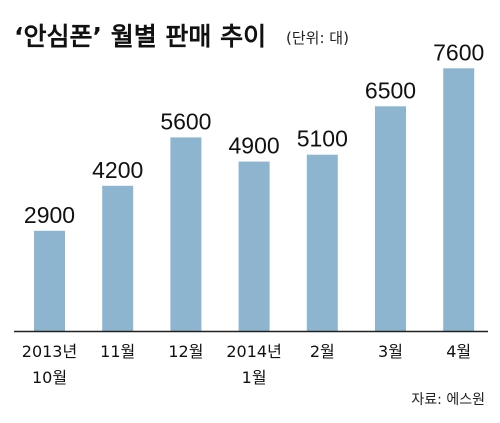 Image resolution: width=500 pixels, height=423 pixels. Describe the element at coordinates (254, 377) in the screenshot. I see `x-tick-label-3-1: 1월` at that location.